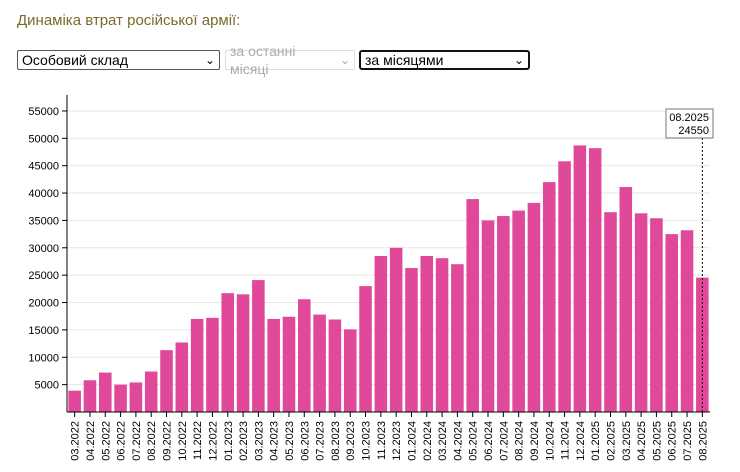  Describe the element at coordinates (273, 365) in the screenshot. I see `bar-04.2023` at that location.